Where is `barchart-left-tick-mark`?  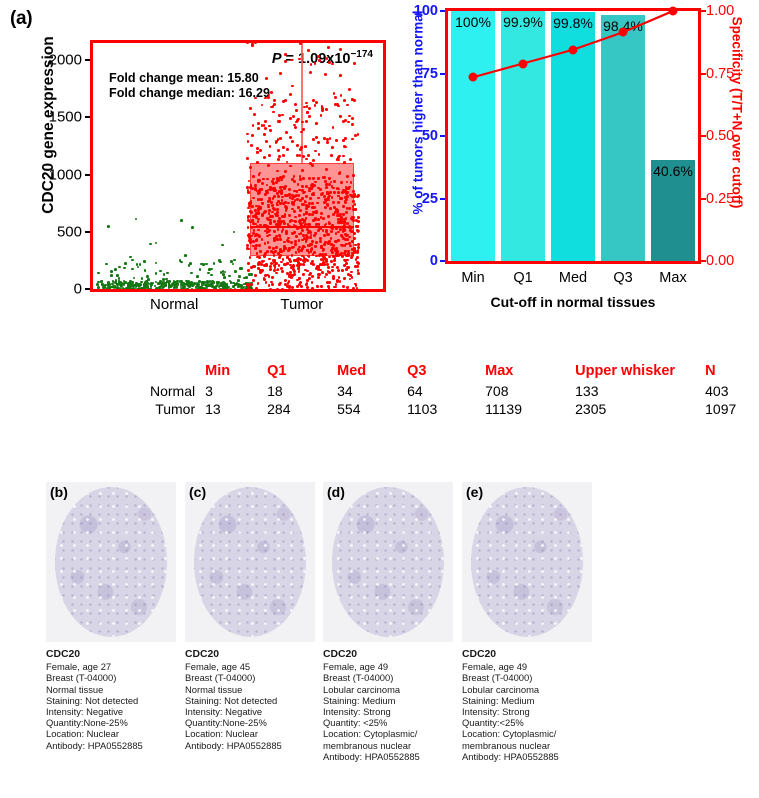
barchart-left-tick-mark is located at coordinates (442, 73).